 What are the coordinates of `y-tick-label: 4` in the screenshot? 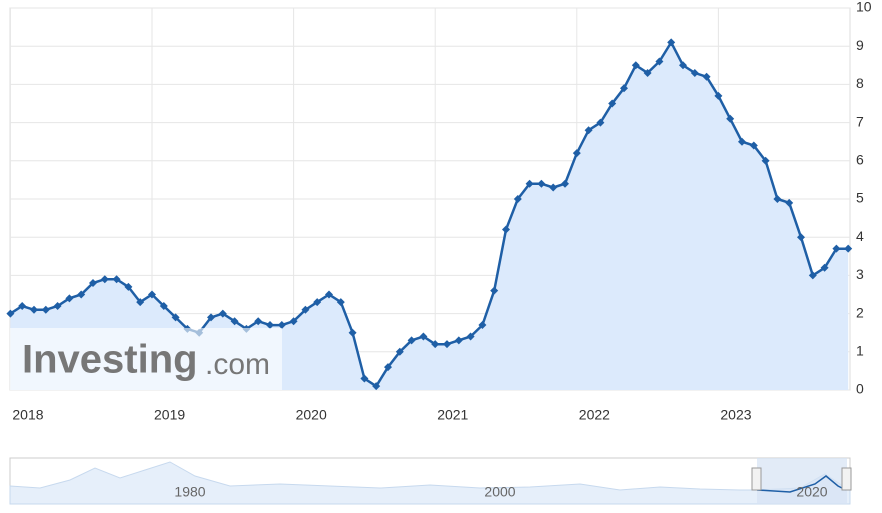 It's located at (860, 236).